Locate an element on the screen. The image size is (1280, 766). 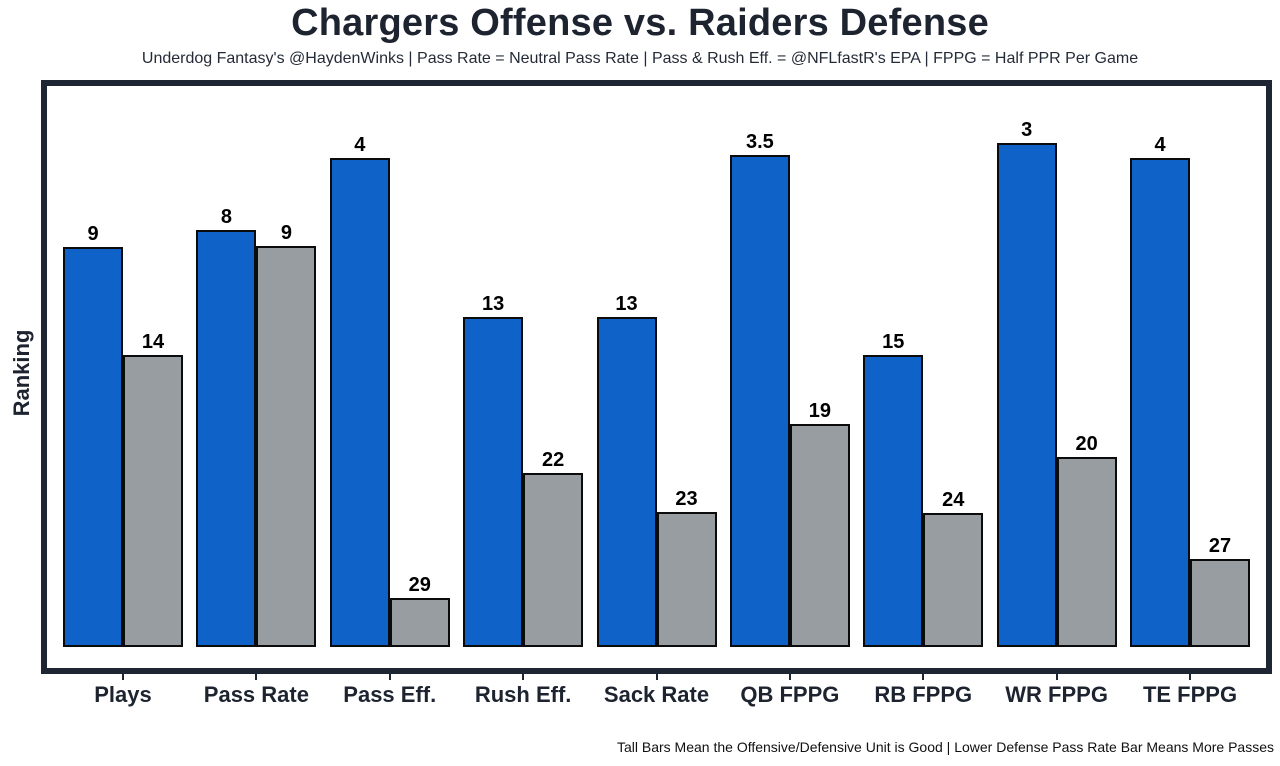
bar-value-label: 3 is located at coordinates (1027, 130).